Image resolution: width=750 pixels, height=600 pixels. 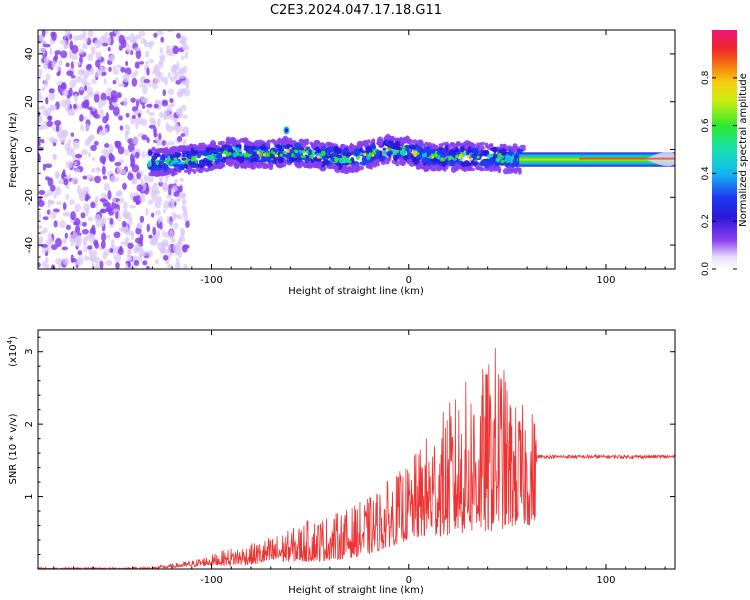 What do you see at coordinates (211, 580) in the screenshot?
I see `x-tick-label: -100` at bounding box center [211, 580].